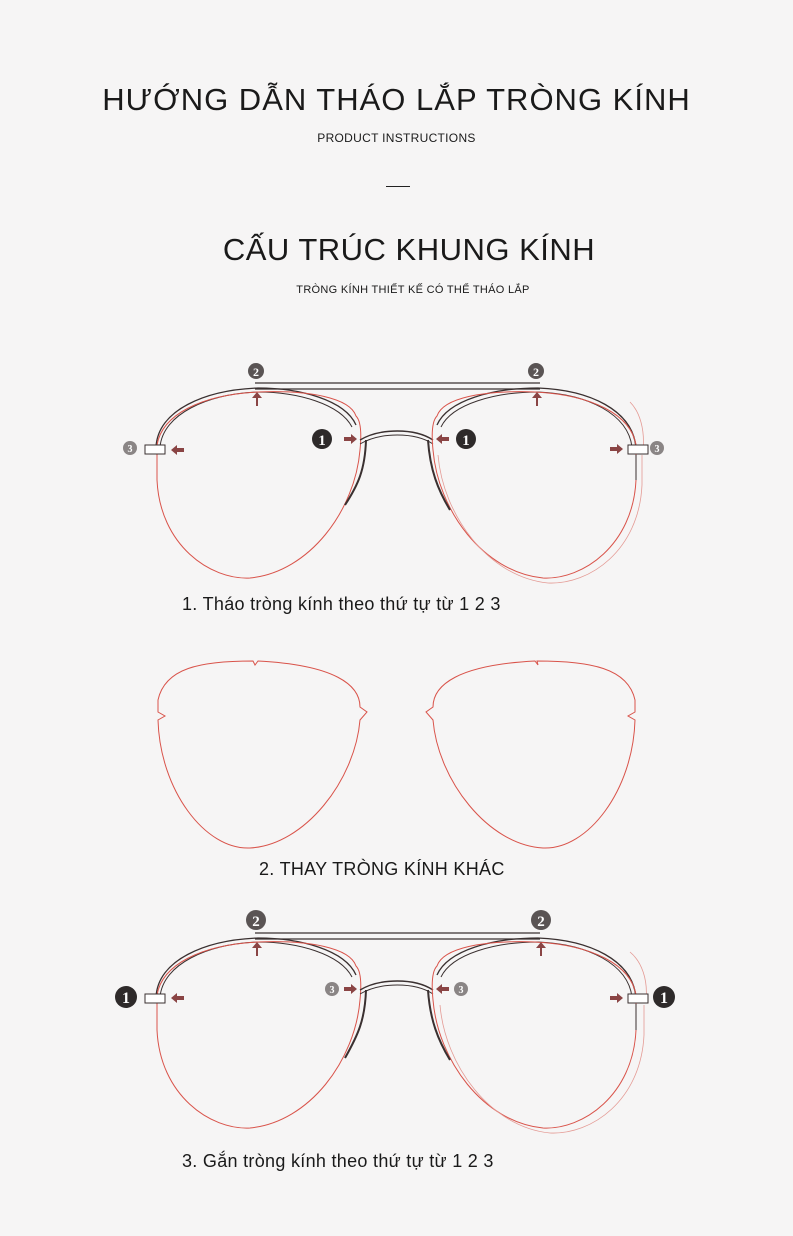 This screenshot has height=1236, width=793. What do you see at coordinates (413, 290) in the screenshot?
I see `section-subtitle: TRÒNG KÍNH THIẾT KẾ CÓ THỂ THÁO LẮP` at bounding box center [413, 290].